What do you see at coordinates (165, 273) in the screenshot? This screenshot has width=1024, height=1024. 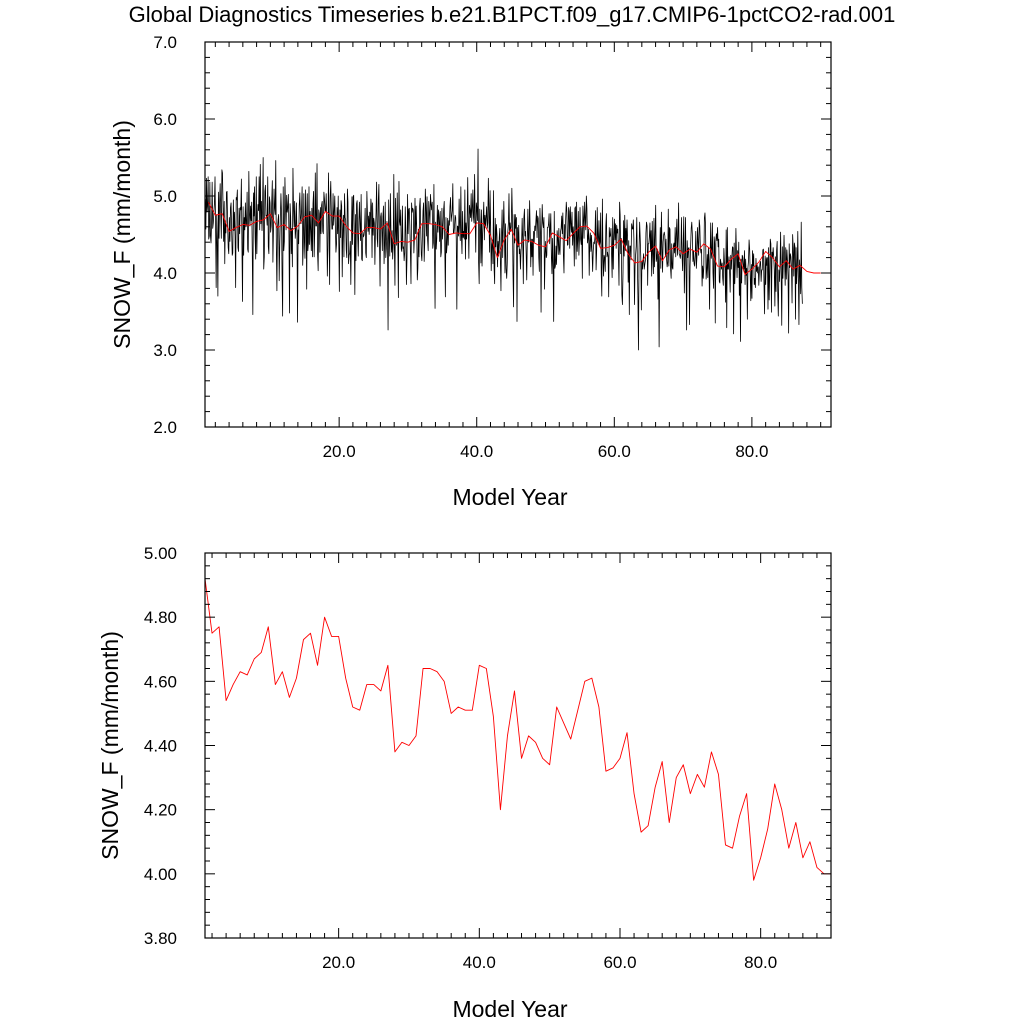 I see `y-tick-label: 4.0` at bounding box center [165, 273].